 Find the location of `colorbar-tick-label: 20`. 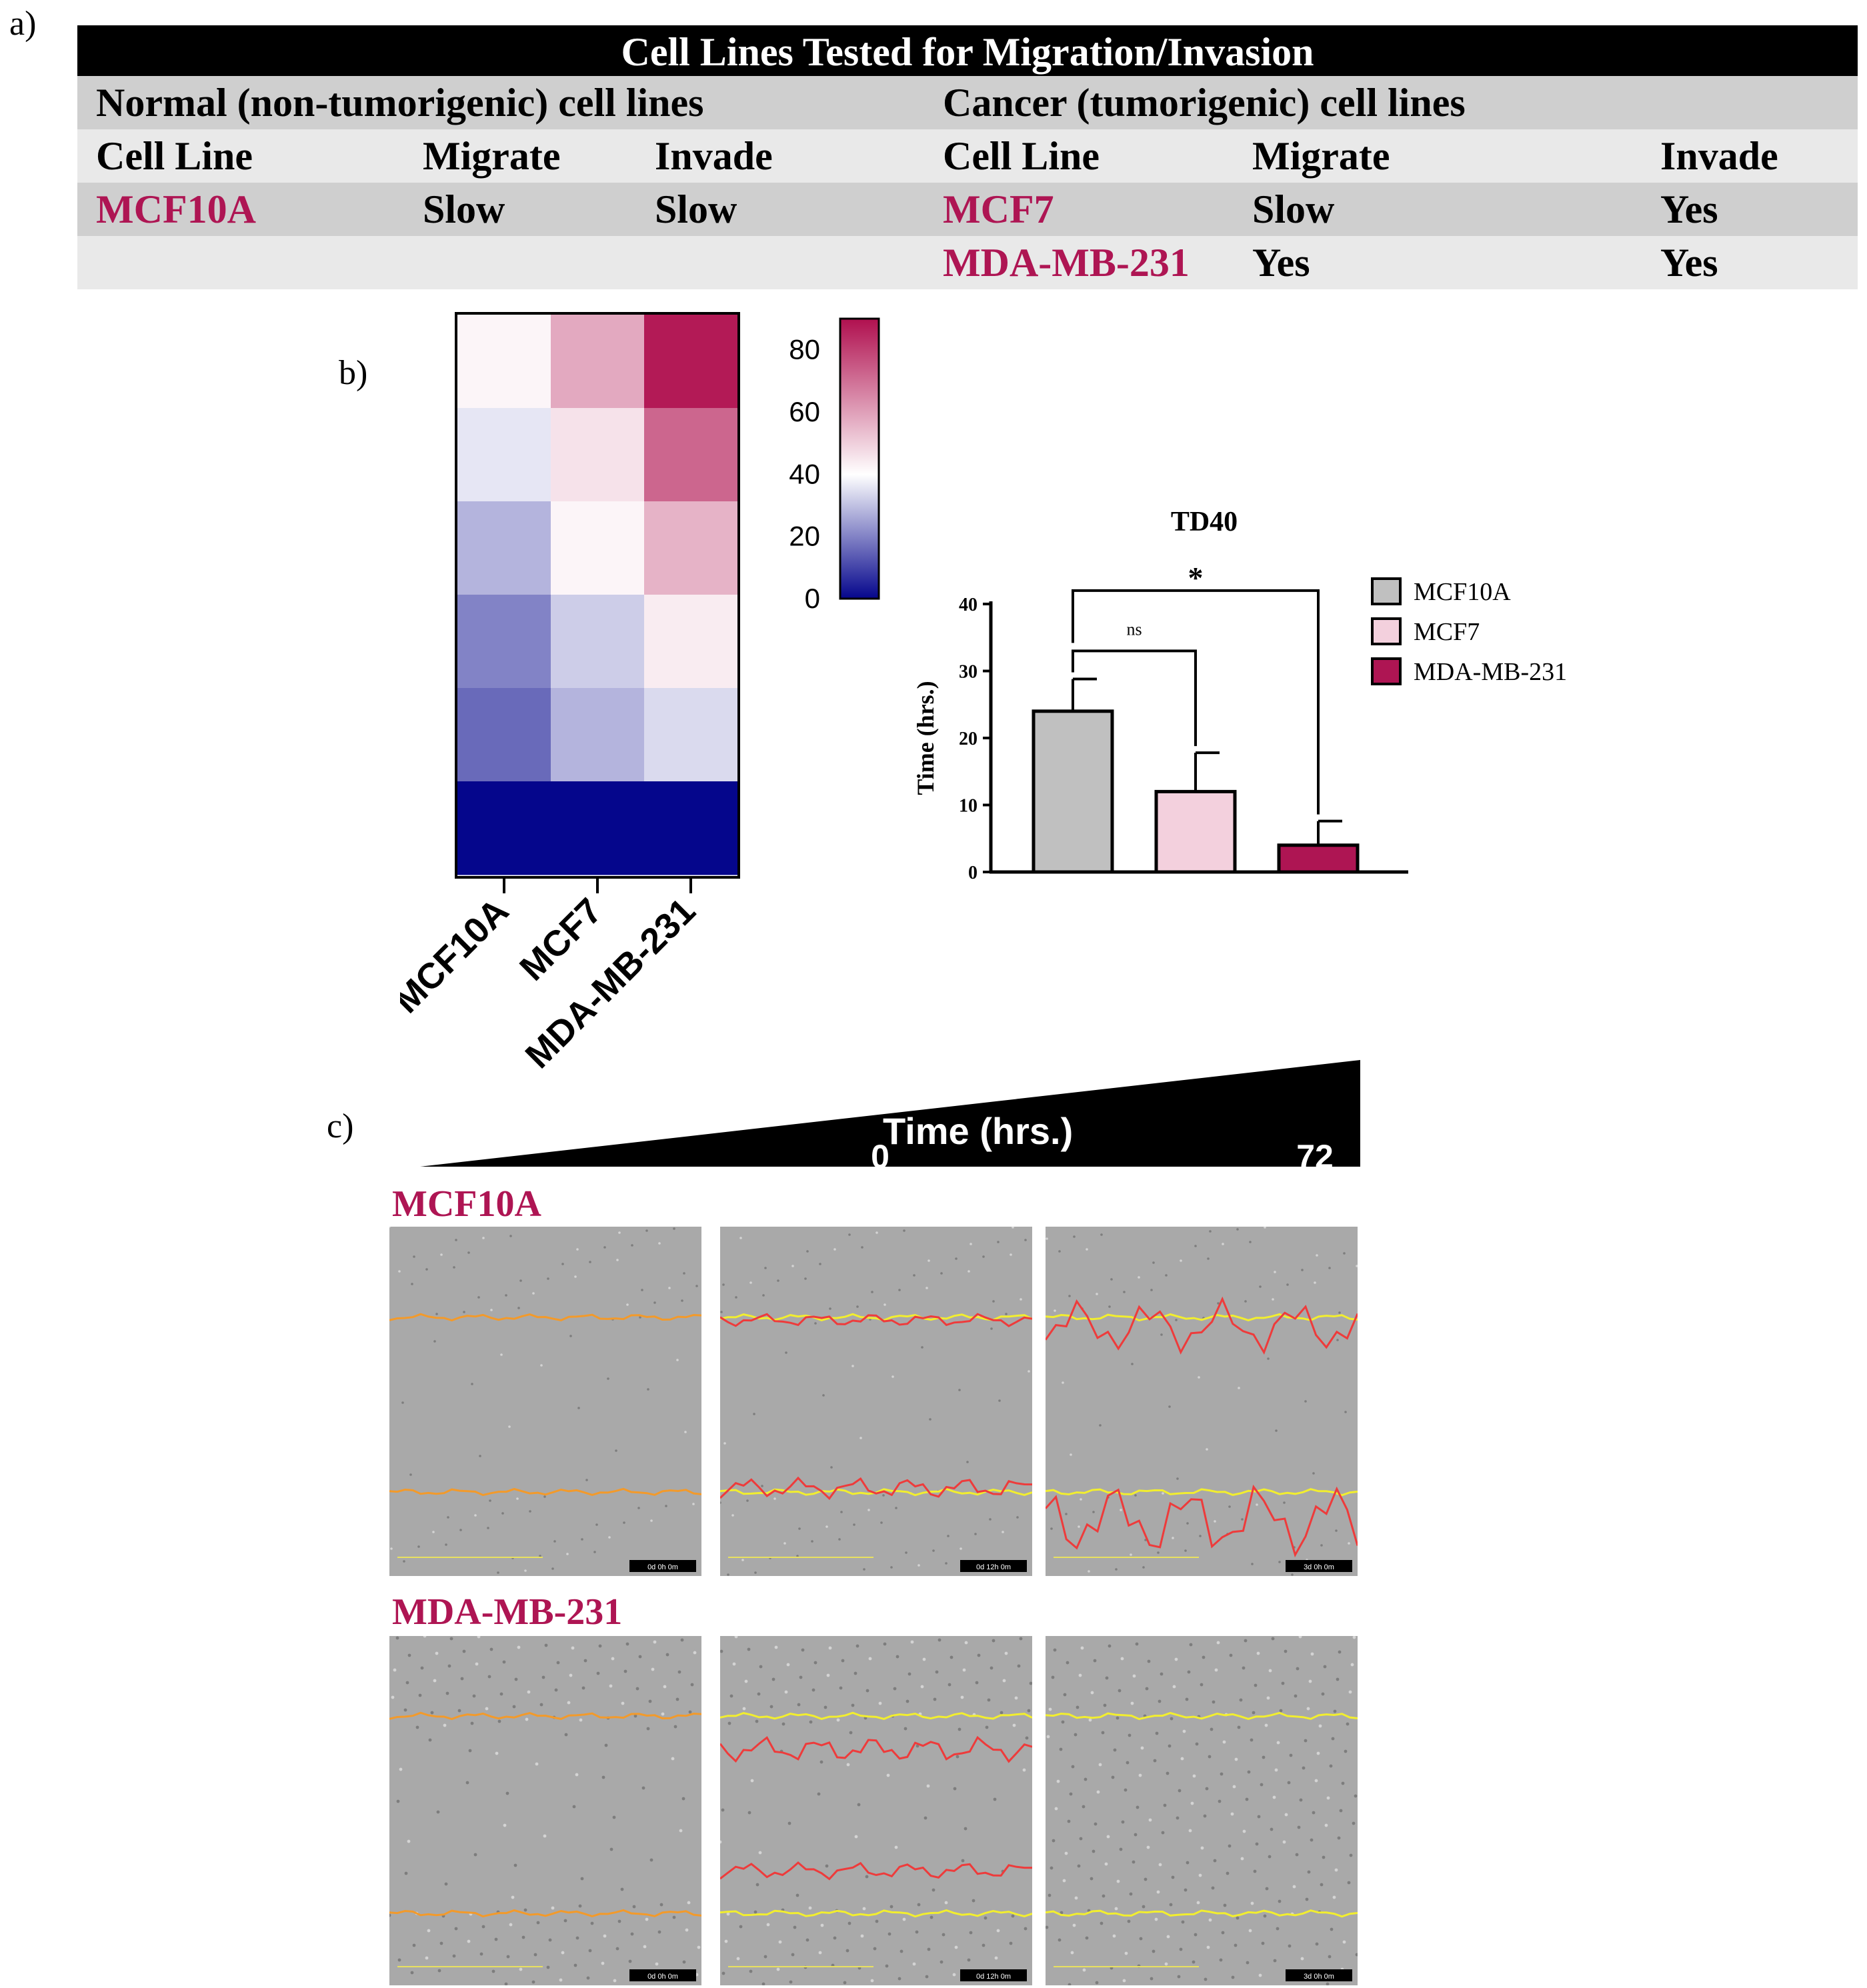

colorbar-tick-label: 20 is located at coordinates (805, 536).